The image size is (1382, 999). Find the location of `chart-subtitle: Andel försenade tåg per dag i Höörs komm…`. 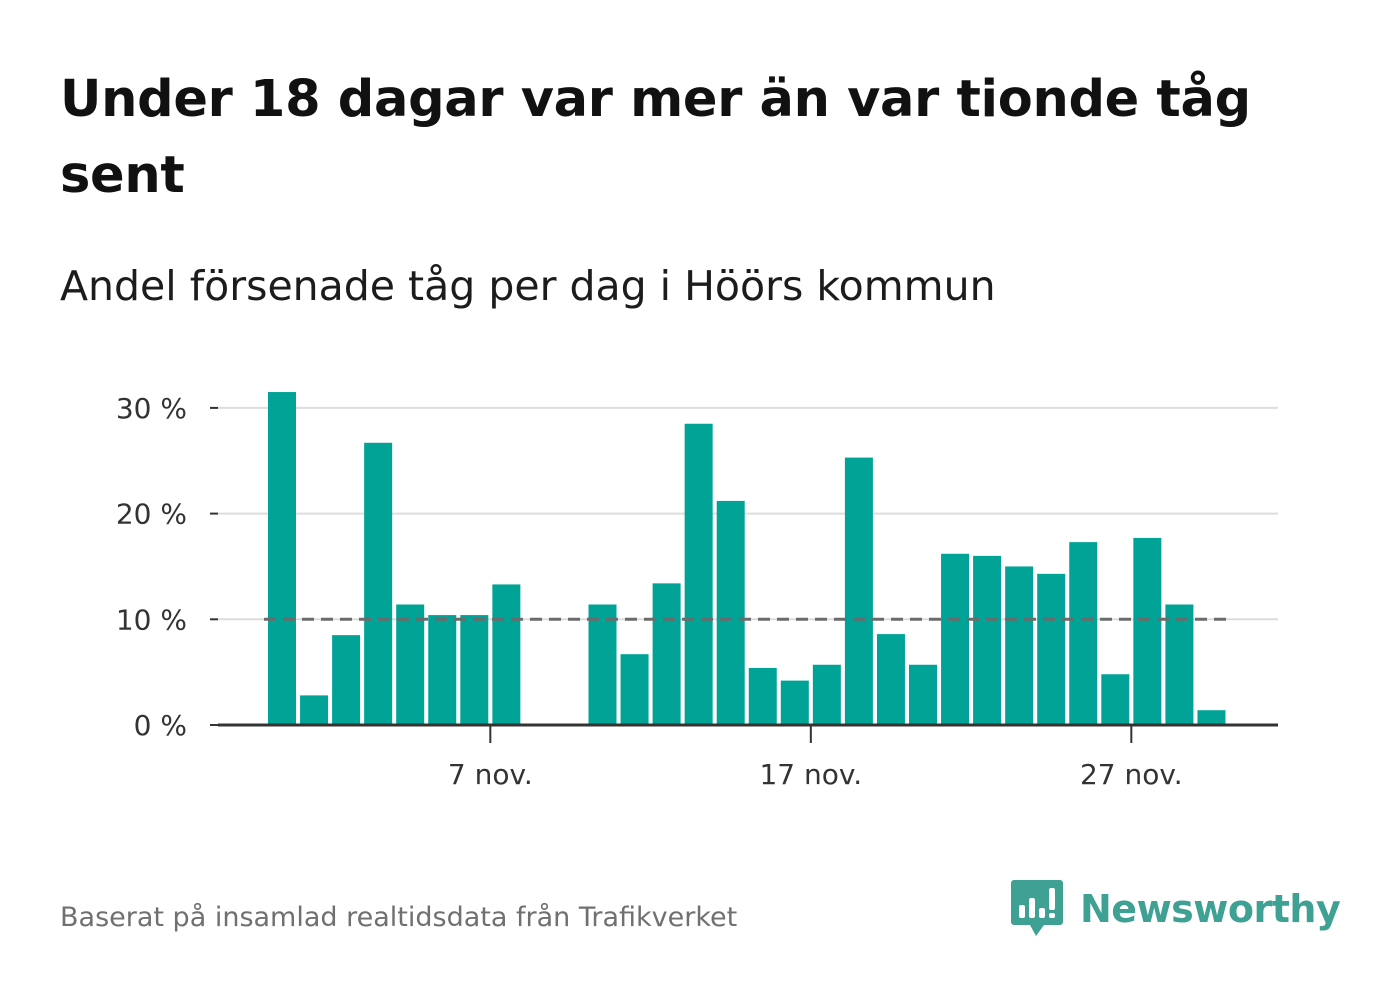

chart-subtitle: Andel försenade tåg per dag i Höörs komm… is located at coordinates (528, 286).